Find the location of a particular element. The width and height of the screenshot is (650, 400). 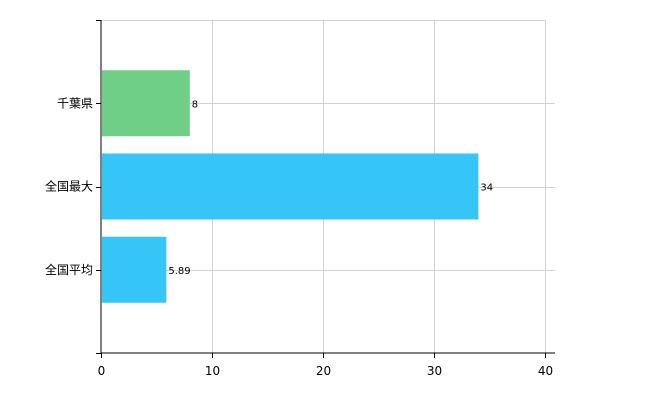

x-tick-label: 20 is located at coordinates (323, 371).